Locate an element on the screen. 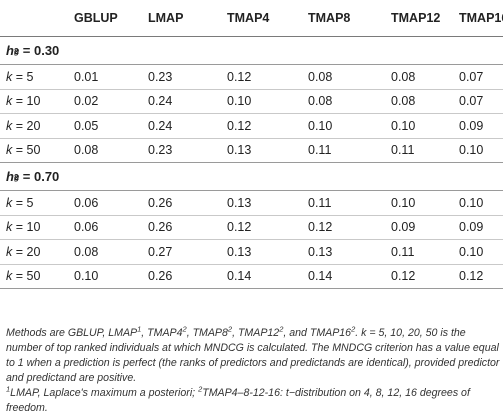 The width and height of the screenshot is (503, 416). table-row: k = 50 0.08 0.23 0.13 0.11 0.11 0.10 is located at coordinates (251, 150).